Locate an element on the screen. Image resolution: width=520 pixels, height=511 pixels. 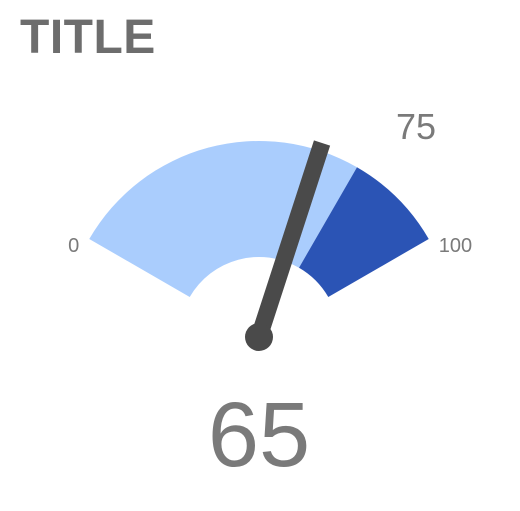
gauge-value-label: 65 is located at coordinates (259, 435).